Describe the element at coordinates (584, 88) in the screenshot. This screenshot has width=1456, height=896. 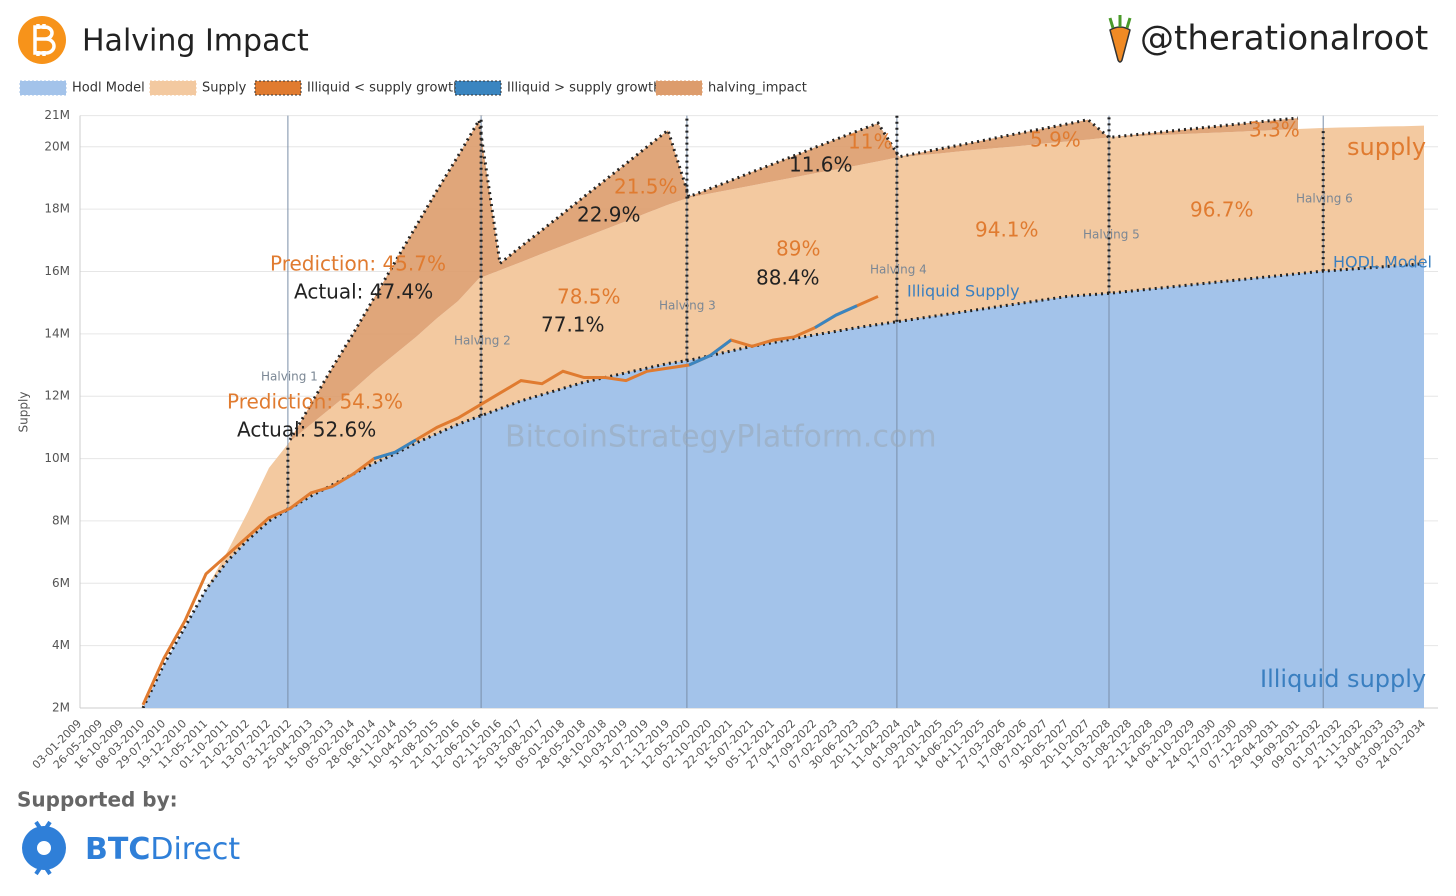
I see `legend-label: Illiquid > supply growth` at that location.